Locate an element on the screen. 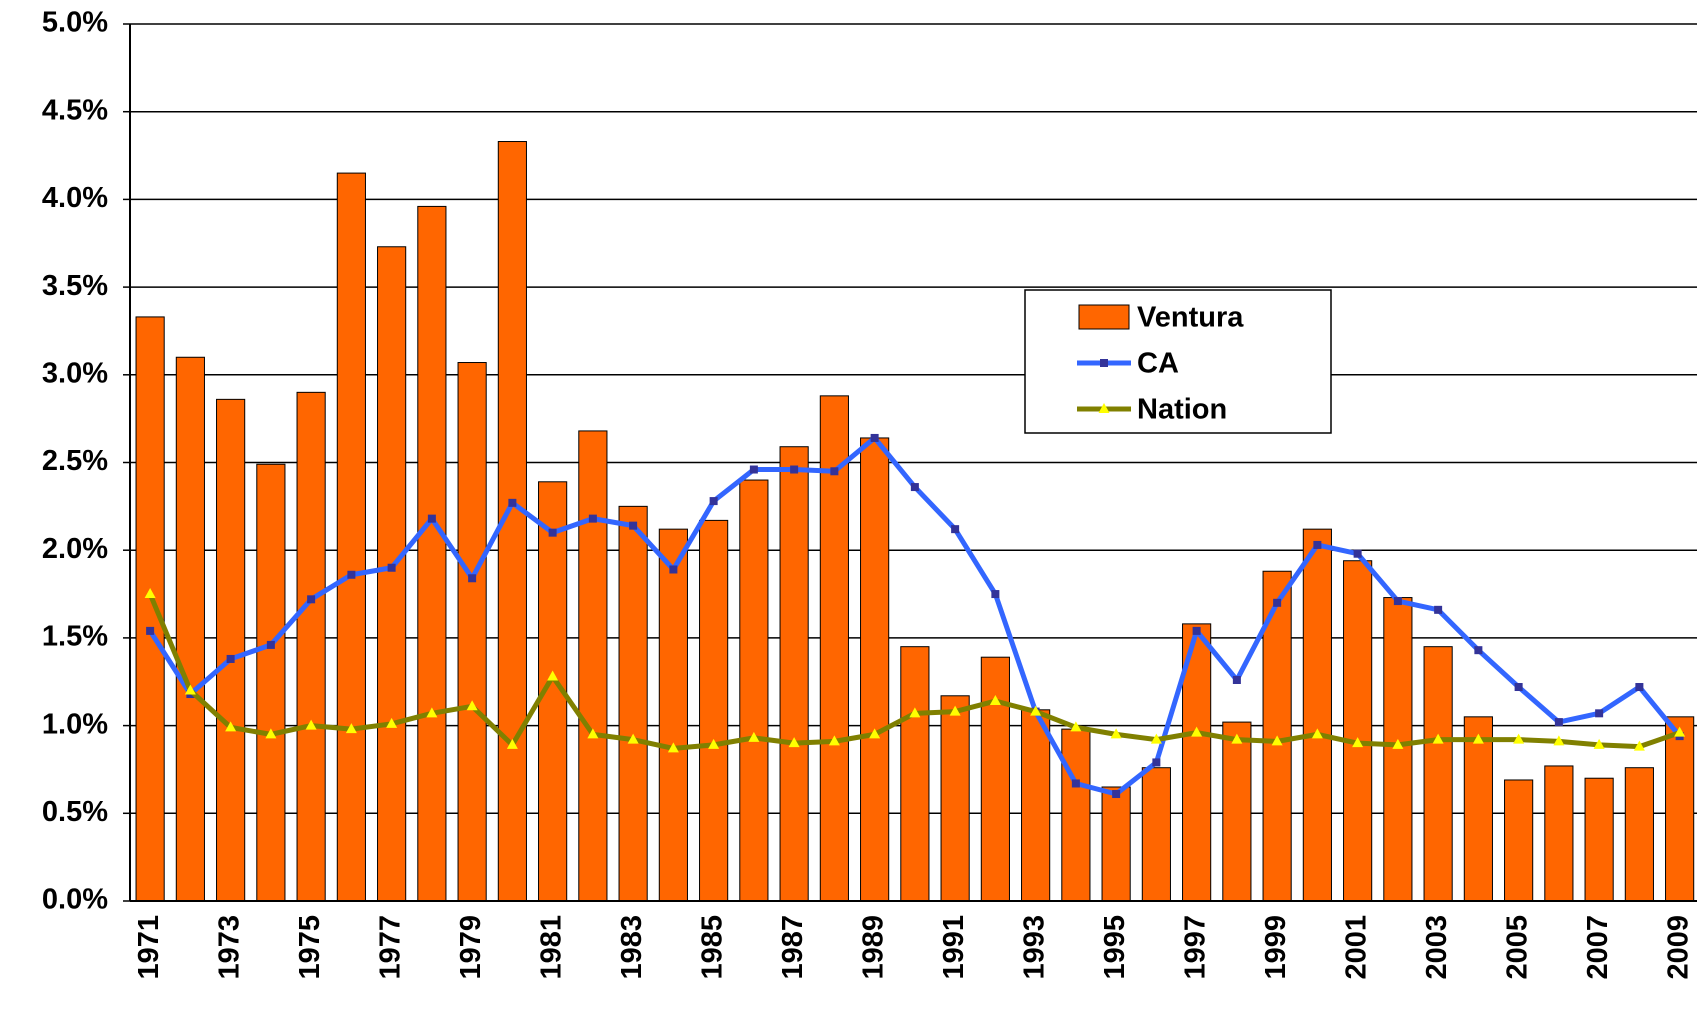  x-tick-label: 1977 is located at coordinates (390, 947).